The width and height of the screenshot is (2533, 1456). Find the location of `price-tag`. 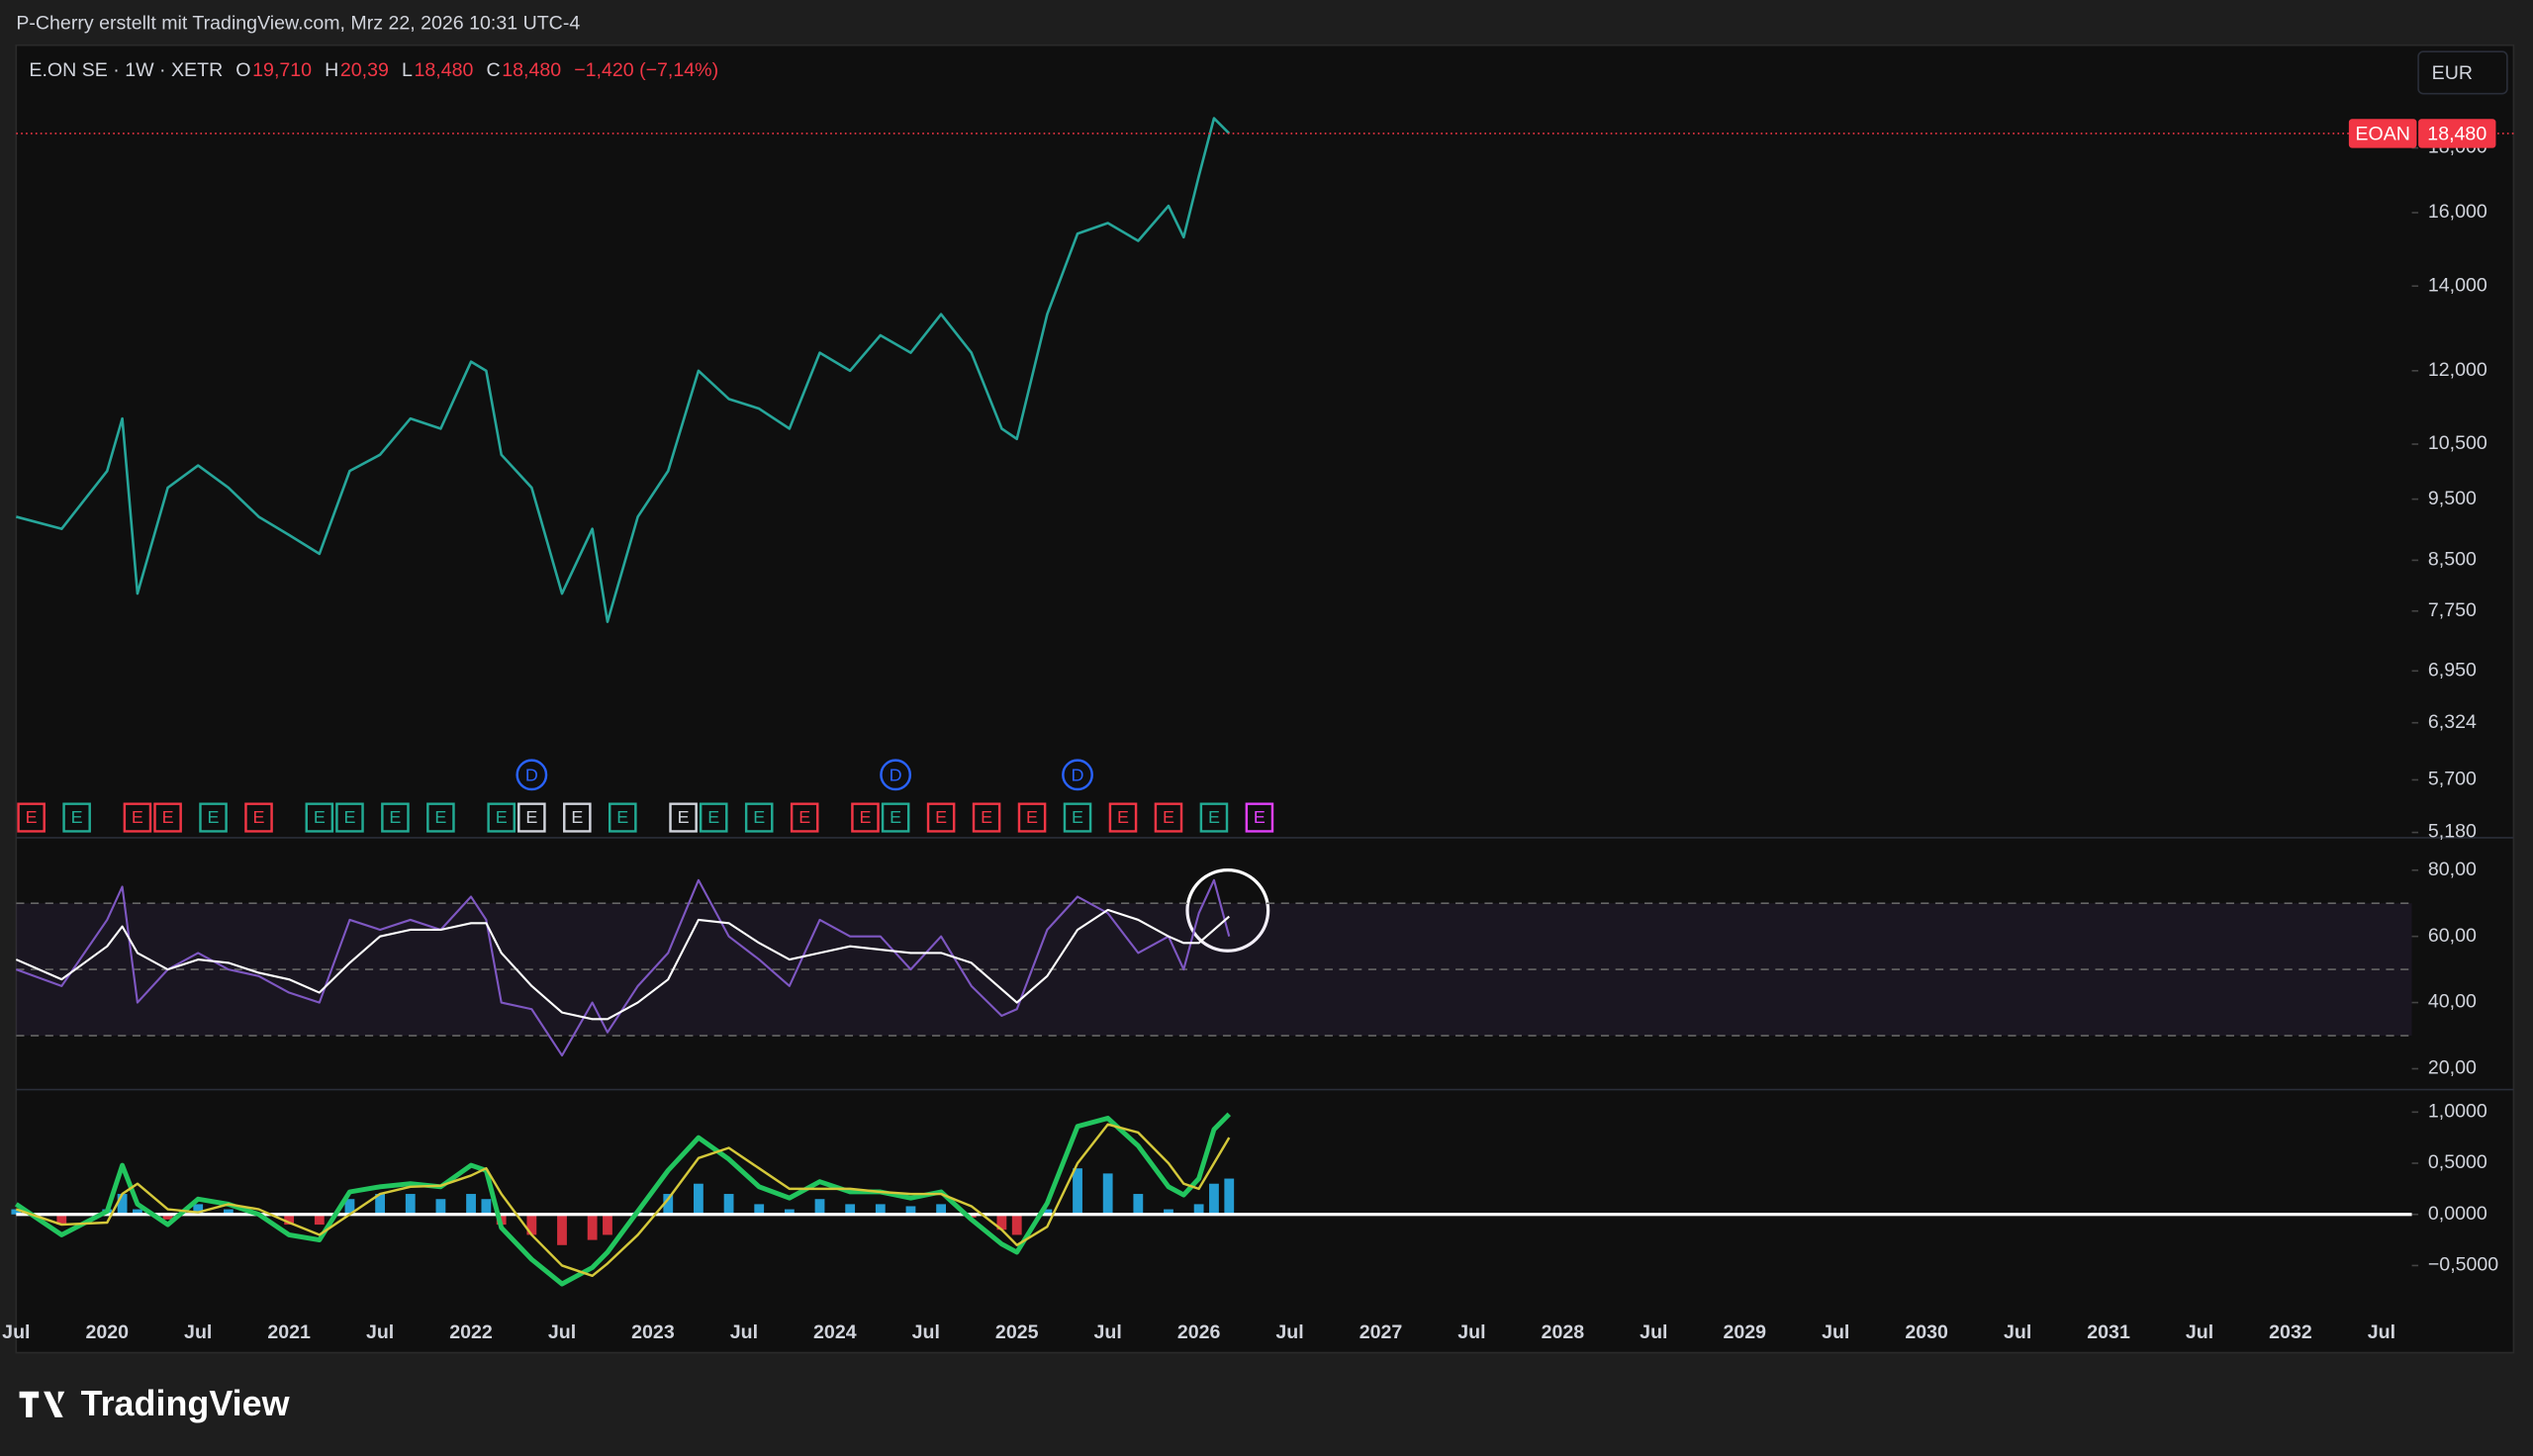

price-tag is located at coordinates (2457, 133).